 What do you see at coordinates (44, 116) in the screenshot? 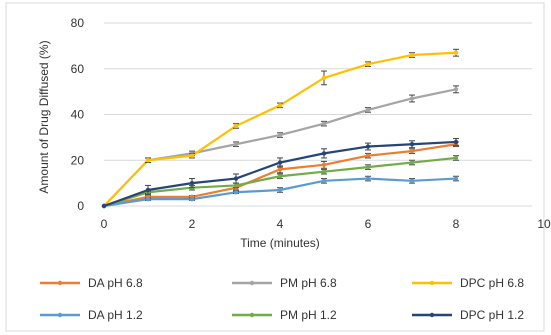
I see `y-axis-title: Amount of Drug Diffused (%)` at bounding box center [44, 116].